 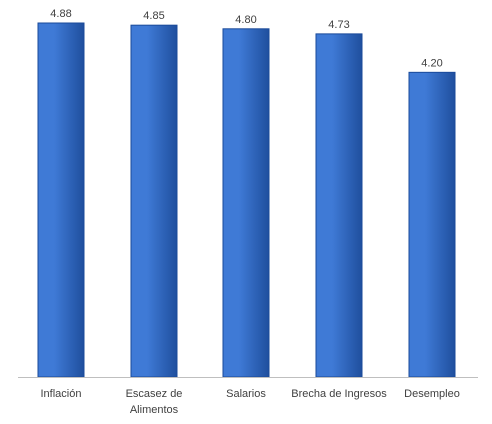 I want to click on x-tick-label: Inflación, so click(x=61, y=394).